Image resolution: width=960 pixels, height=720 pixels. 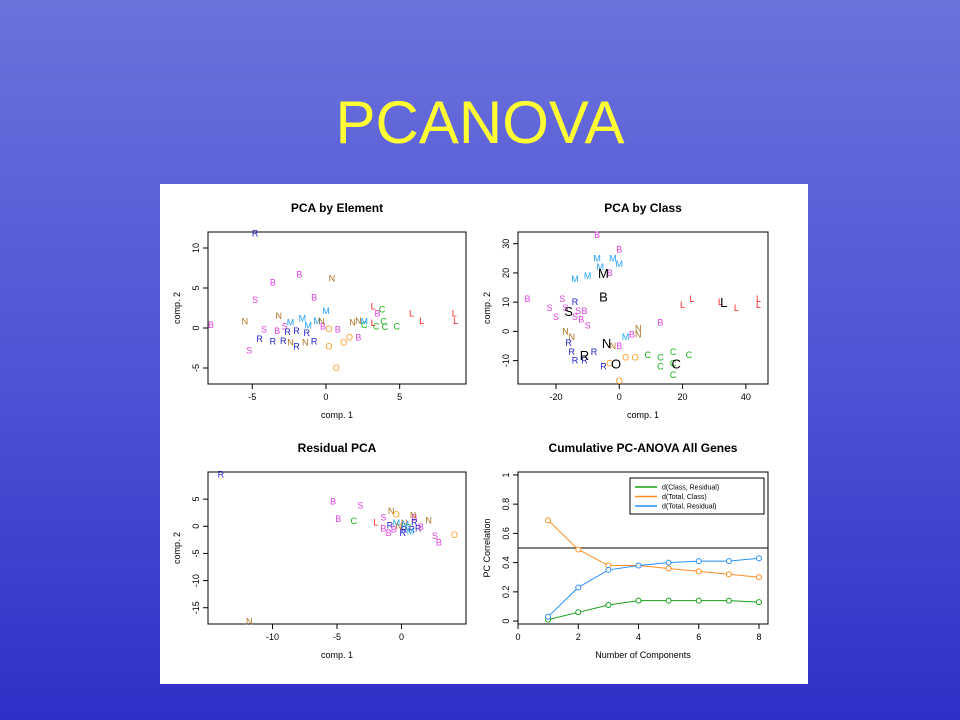 What do you see at coordinates (683, 397) in the screenshot?
I see `x-tick-label: 20` at bounding box center [683, 397].